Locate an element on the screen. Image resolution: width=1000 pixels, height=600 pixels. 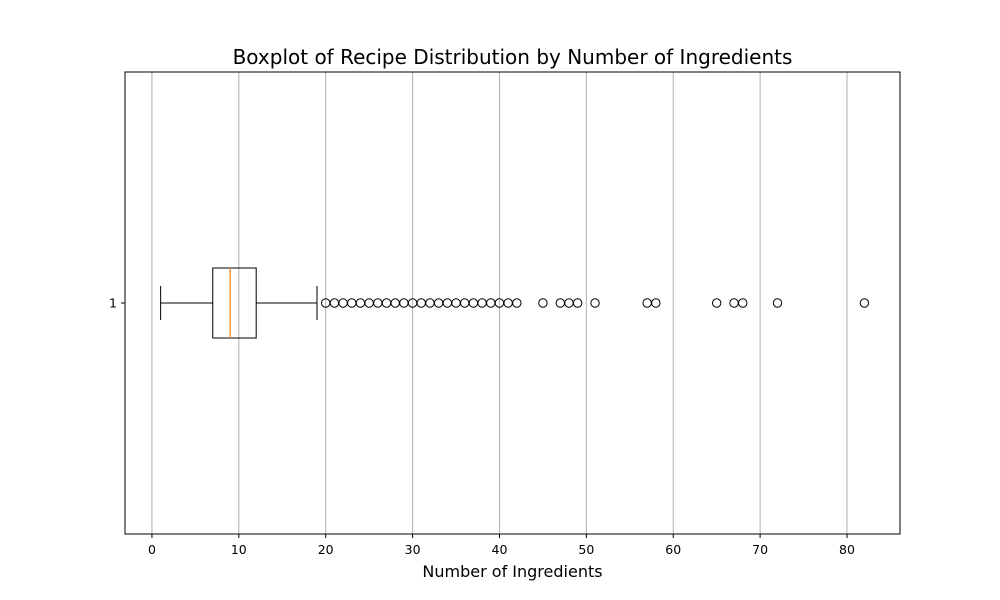
x-axis-label: Number of Ingredients is located at coordinates (512, 571).